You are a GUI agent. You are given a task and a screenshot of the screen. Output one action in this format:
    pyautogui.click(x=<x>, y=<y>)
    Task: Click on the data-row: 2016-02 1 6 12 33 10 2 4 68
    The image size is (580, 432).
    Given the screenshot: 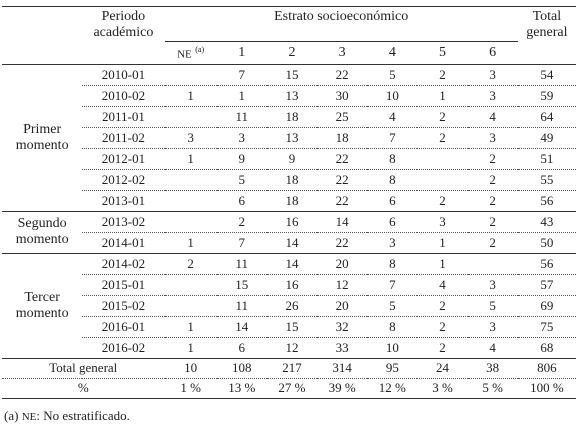 What is the action you would take?
    pyautogui.click(x=289, y=348)
    